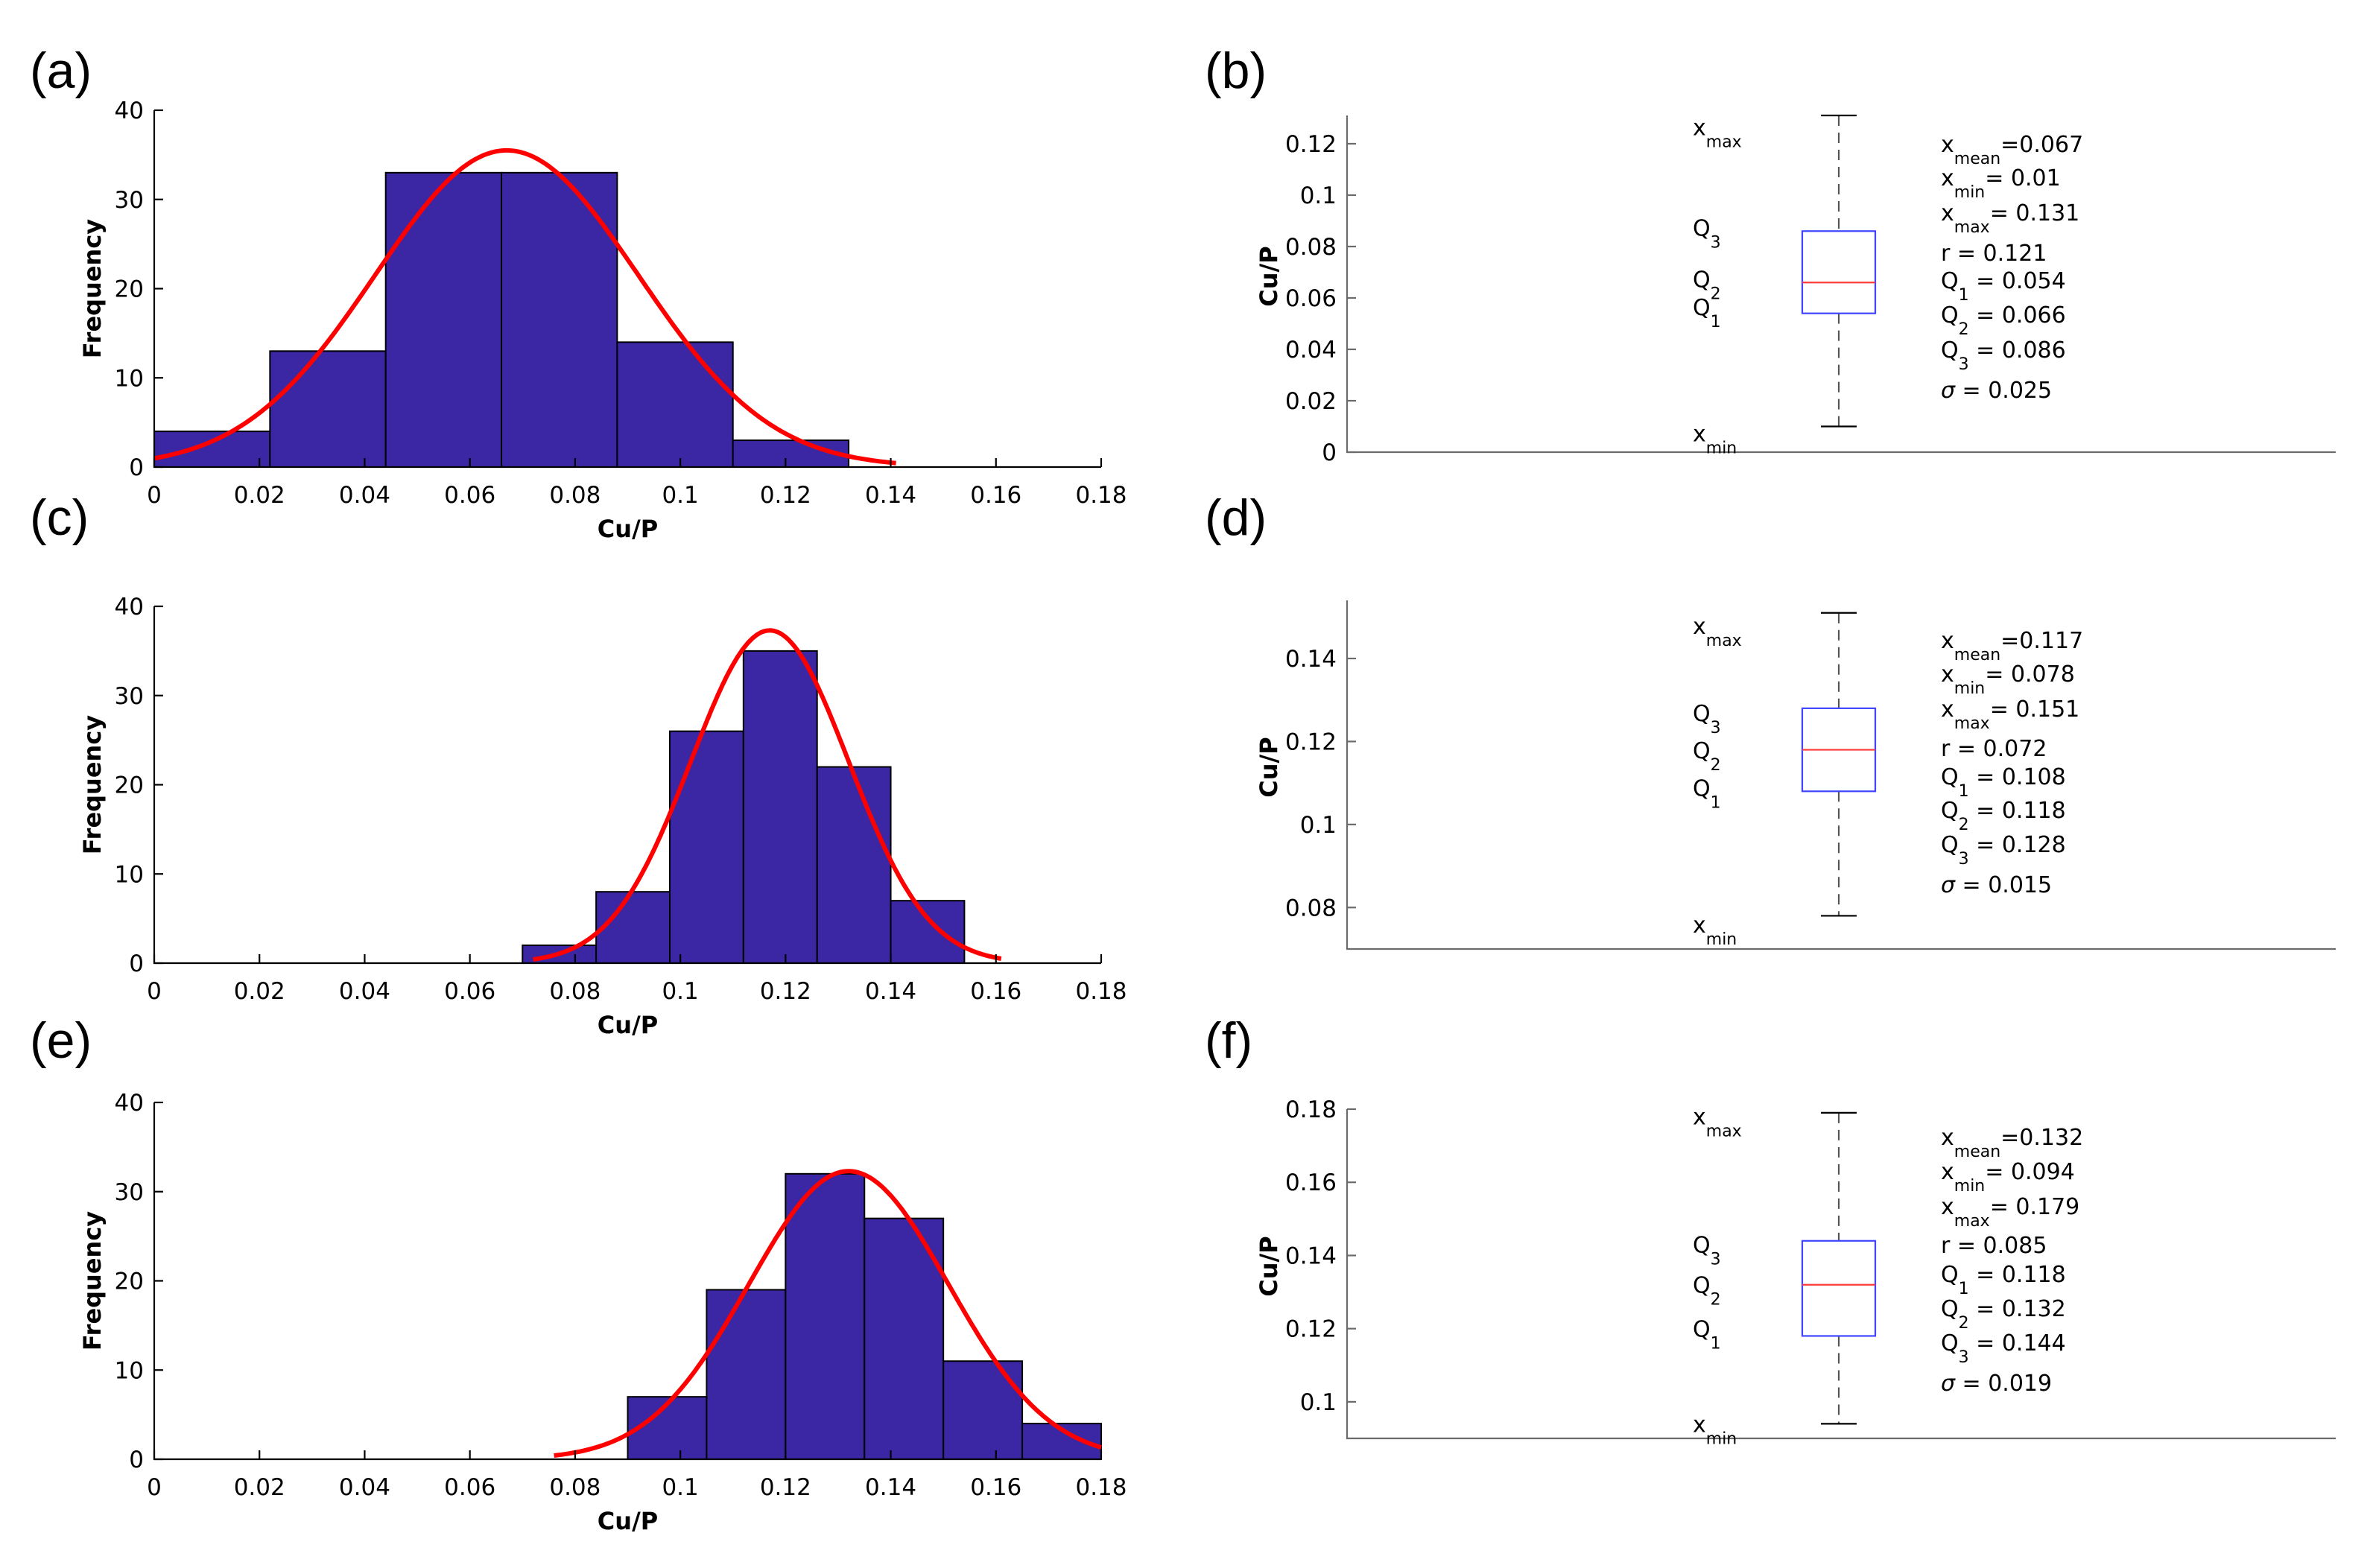 This screenshot has height=1568, width=2370. Describe the element at coordinates (2001, 183) in the screenshot. I see `stat-line: xmin= 0.01` at that location.